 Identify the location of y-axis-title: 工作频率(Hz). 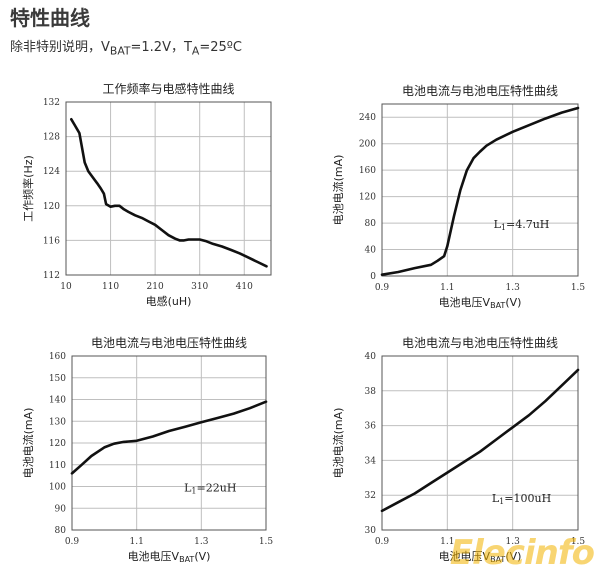
(28, 188).